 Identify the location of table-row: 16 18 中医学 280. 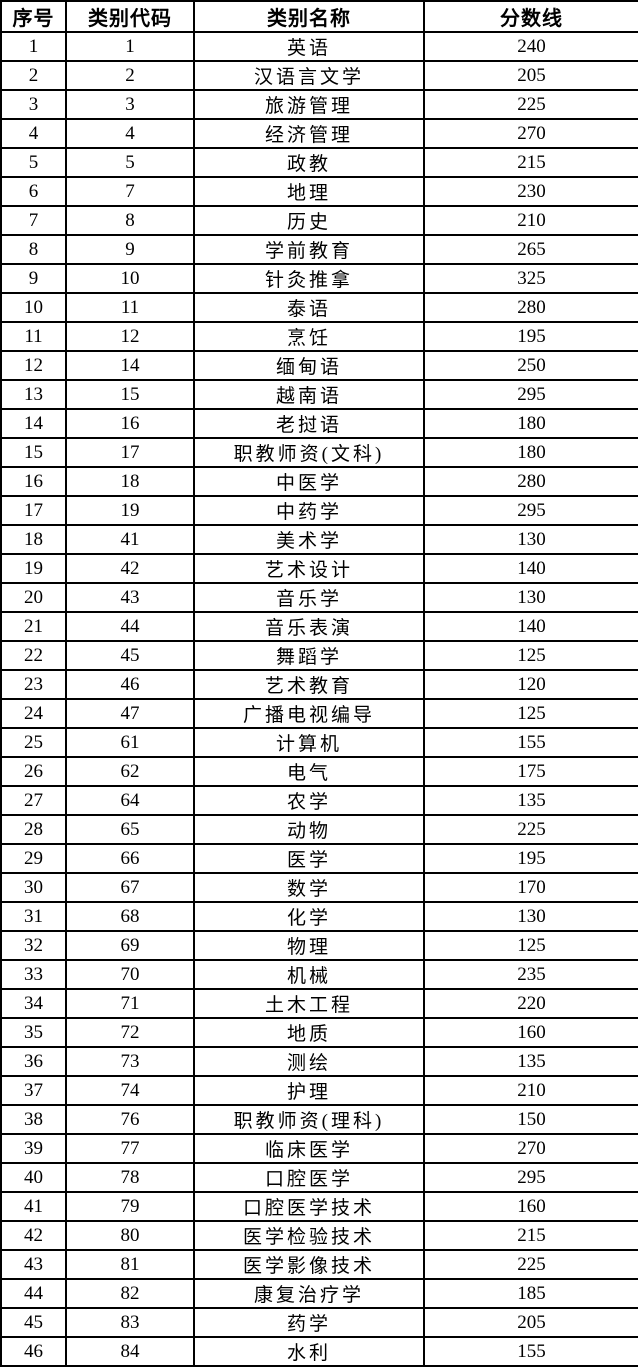
(319, 481).